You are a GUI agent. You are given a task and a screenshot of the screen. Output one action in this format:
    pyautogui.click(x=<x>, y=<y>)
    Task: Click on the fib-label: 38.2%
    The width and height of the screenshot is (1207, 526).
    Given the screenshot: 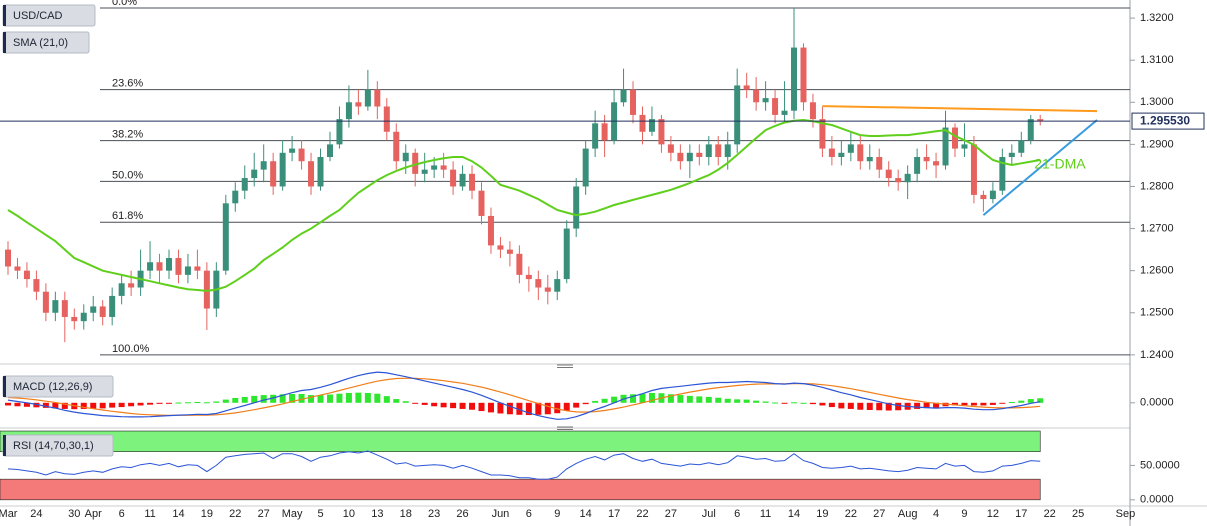 What is the action you would take?
    pyautogui.click(x=127, y=134)
    